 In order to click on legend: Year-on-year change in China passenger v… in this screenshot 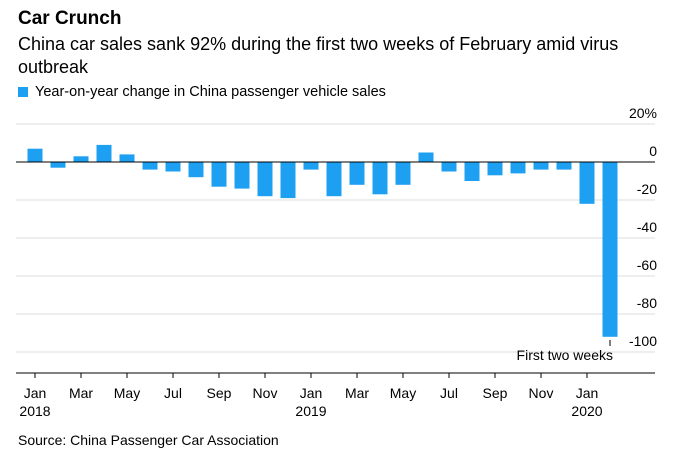, I will do `click(202, 92)`.